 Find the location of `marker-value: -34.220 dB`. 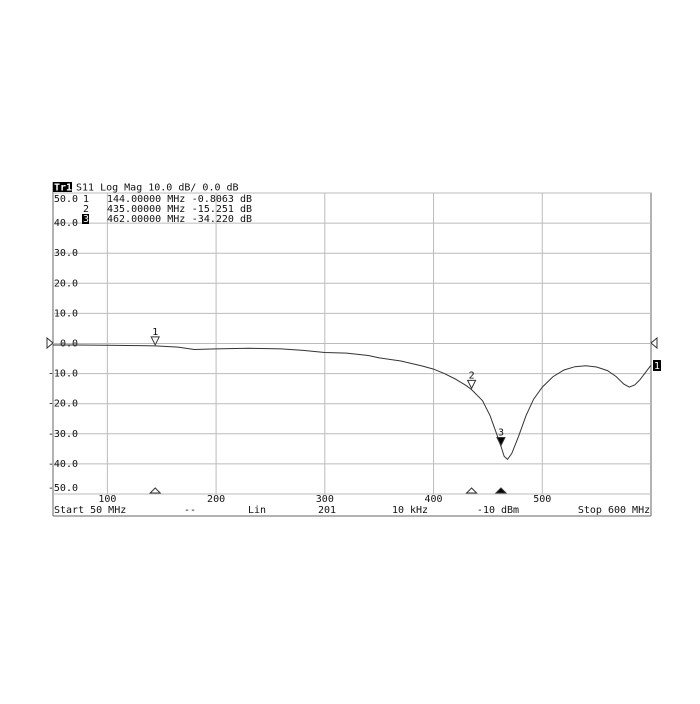

marker-value: -34.220 dB is located at coordinates (222, 219).